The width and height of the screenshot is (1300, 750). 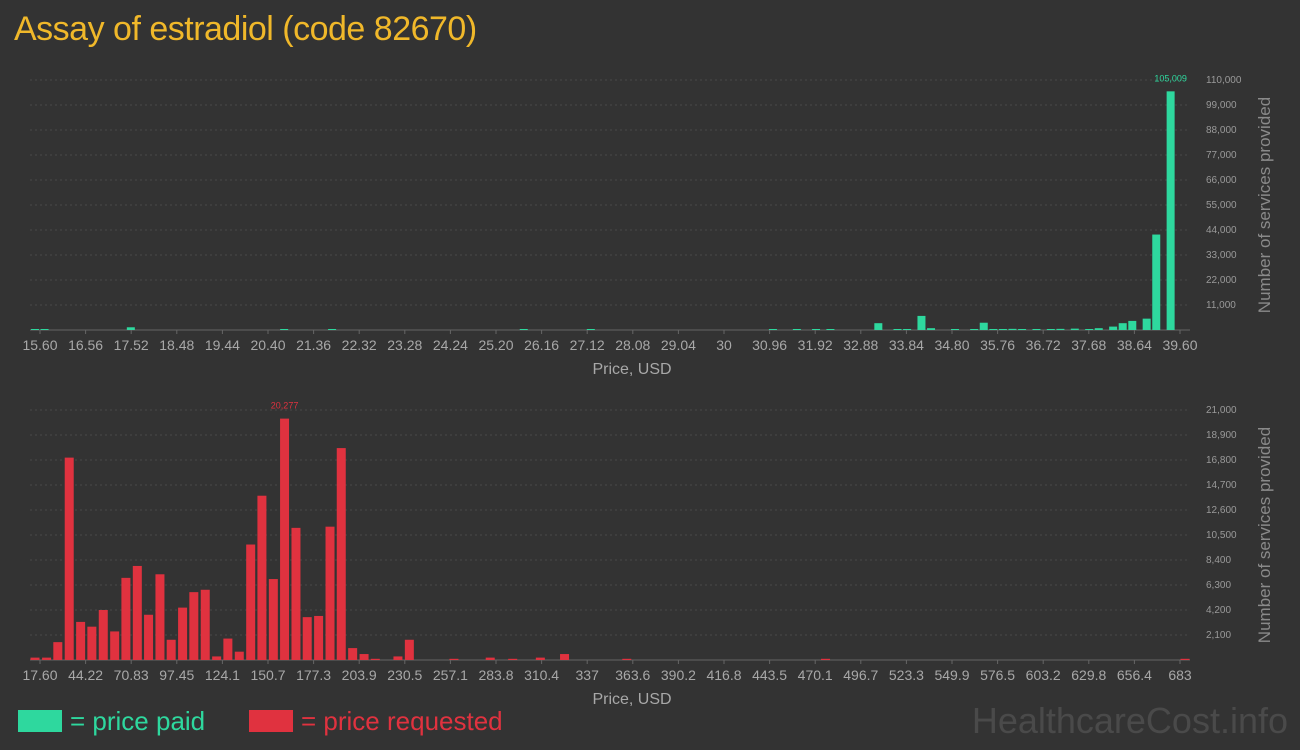 I want to click on requested-x-tick-label: 363.6, so click(x=632, y=675).